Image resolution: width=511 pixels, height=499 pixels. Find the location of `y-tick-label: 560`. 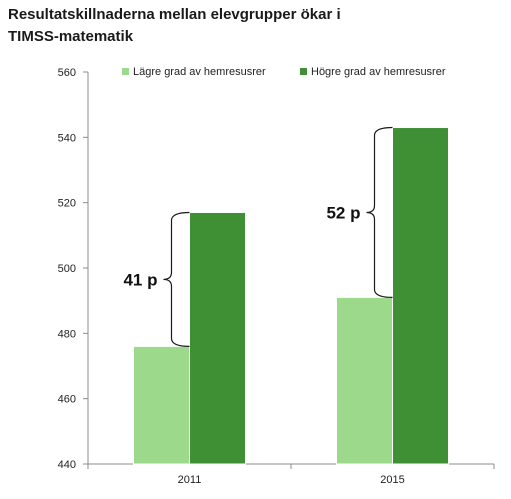

y-tick-label: 560 is located at coordinates (67, 73).